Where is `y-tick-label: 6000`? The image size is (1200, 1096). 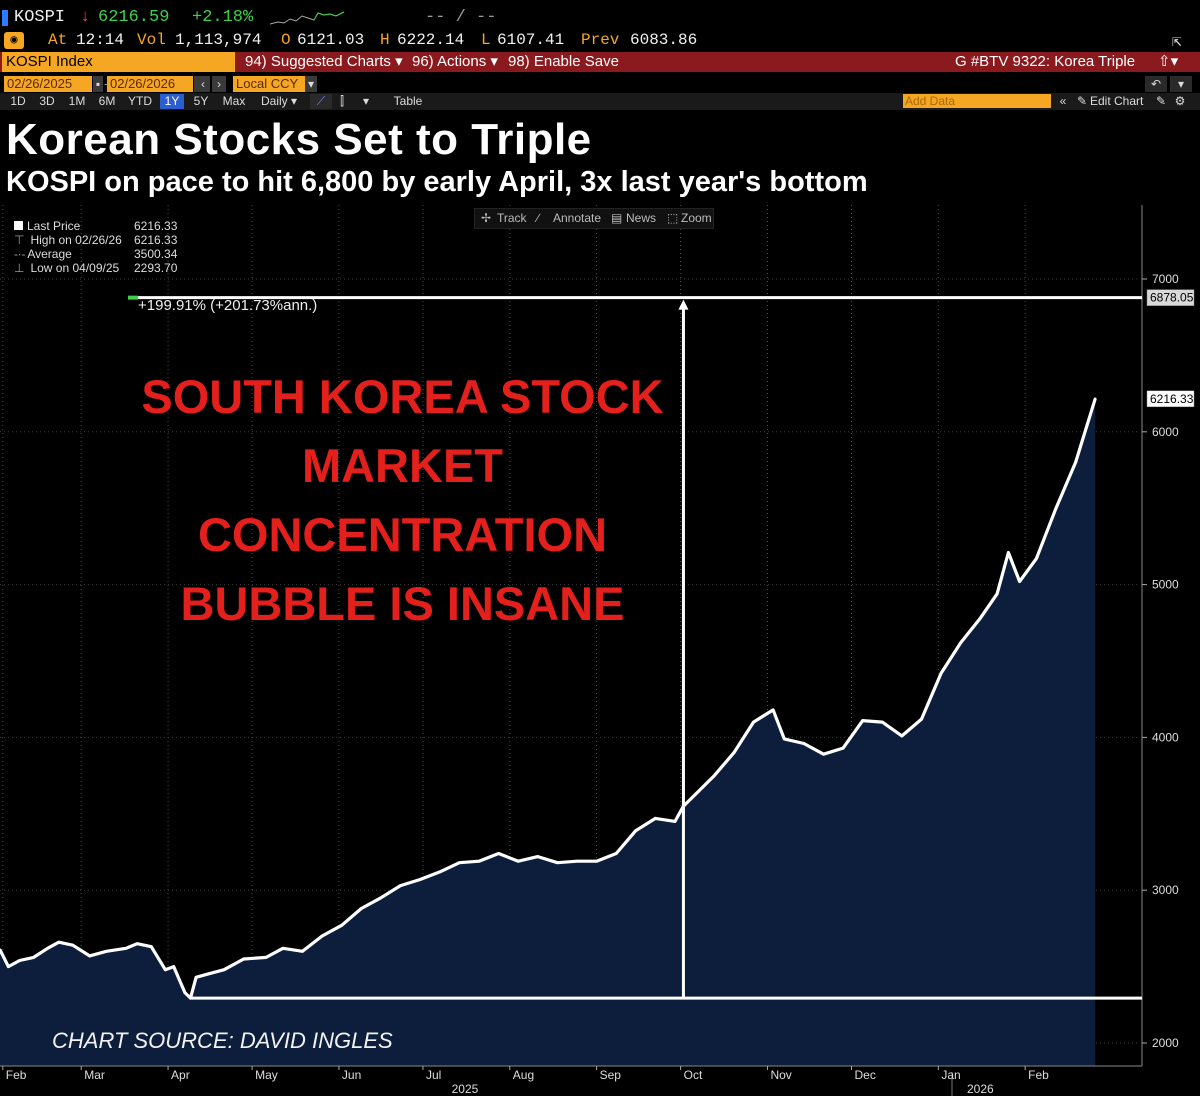 y-tick-label: 6000 is located at coordinates (1165, 432).